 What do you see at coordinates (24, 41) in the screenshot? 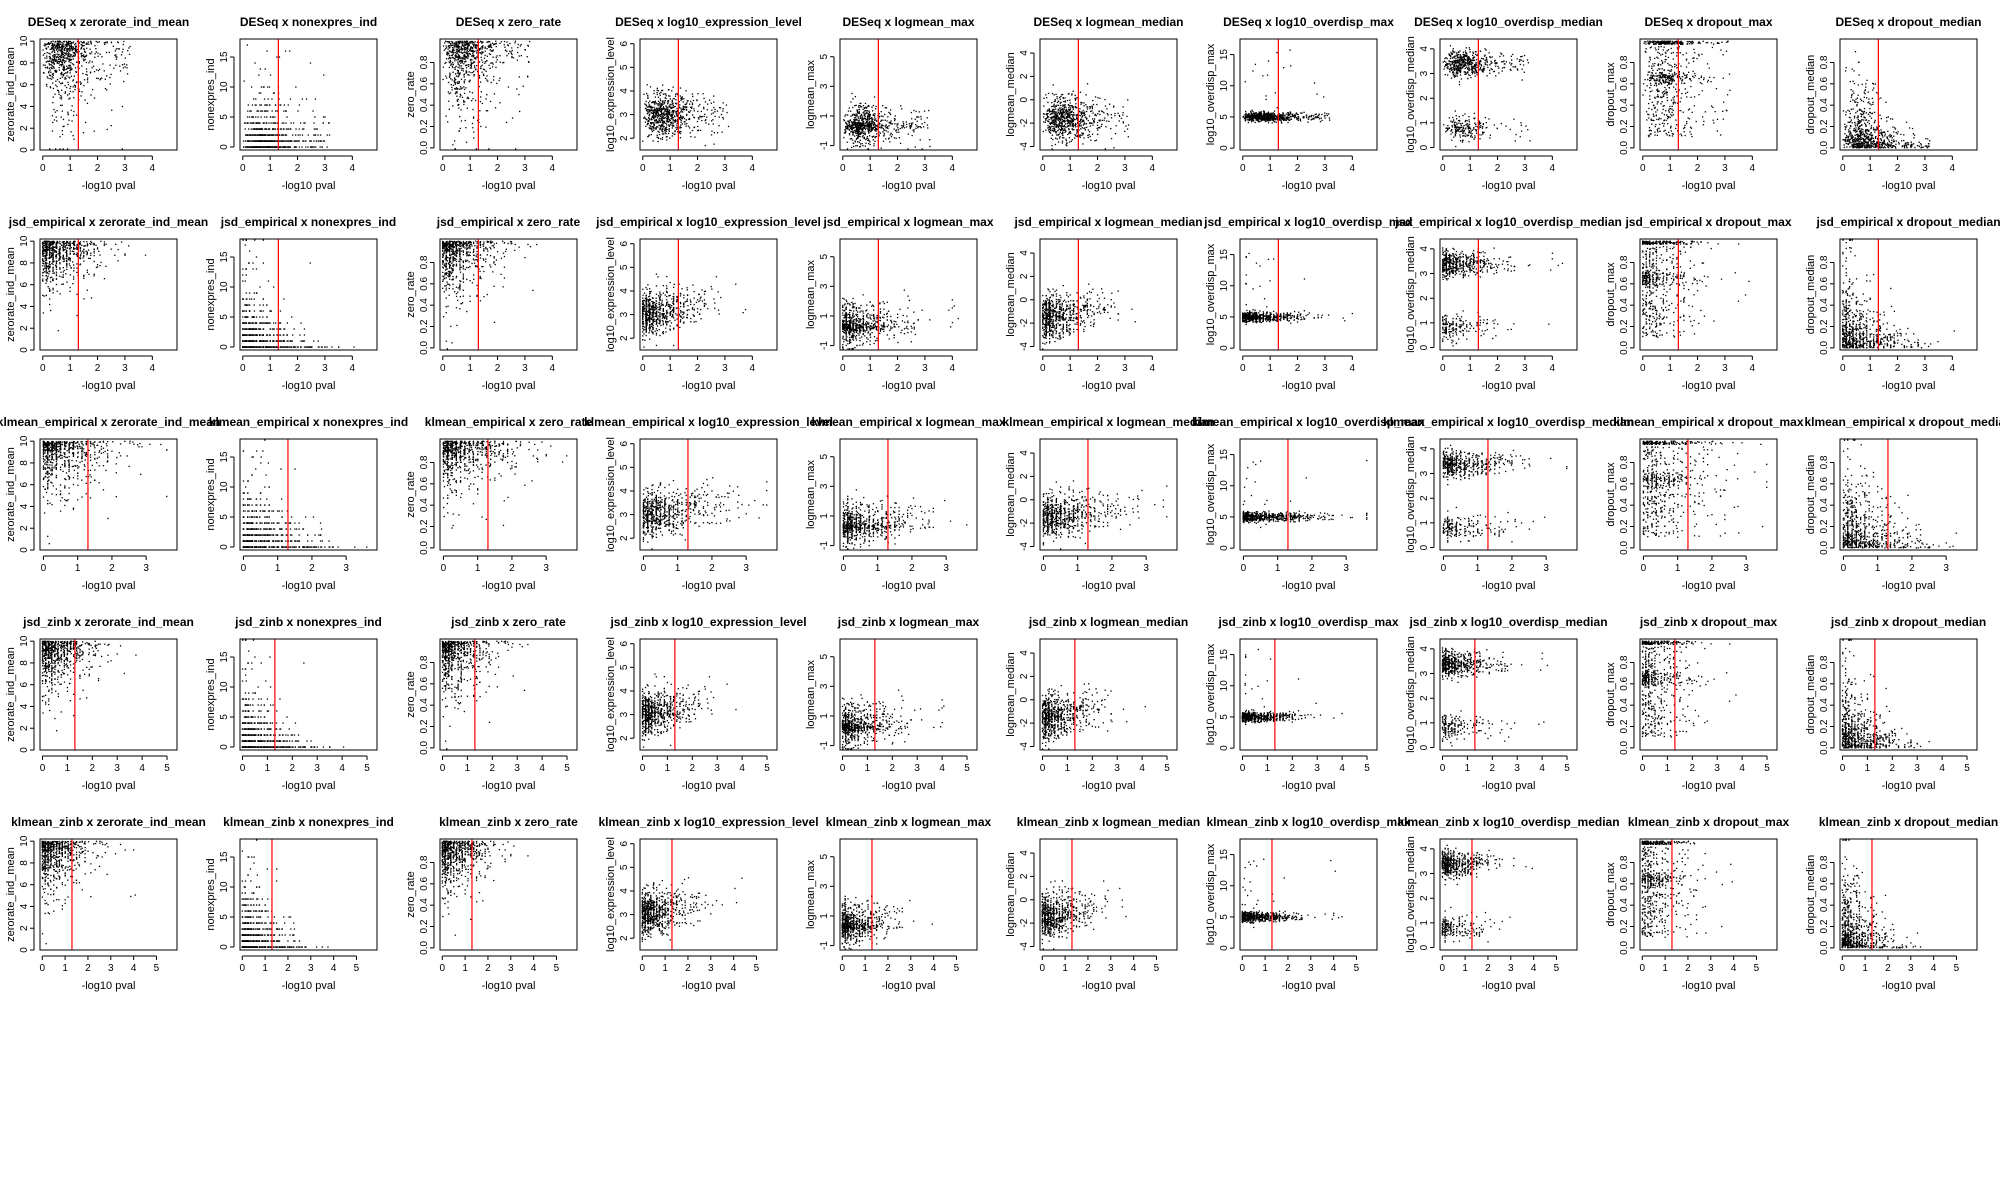
I see `y-tick-label: 10` at bounding box center [24, 41].